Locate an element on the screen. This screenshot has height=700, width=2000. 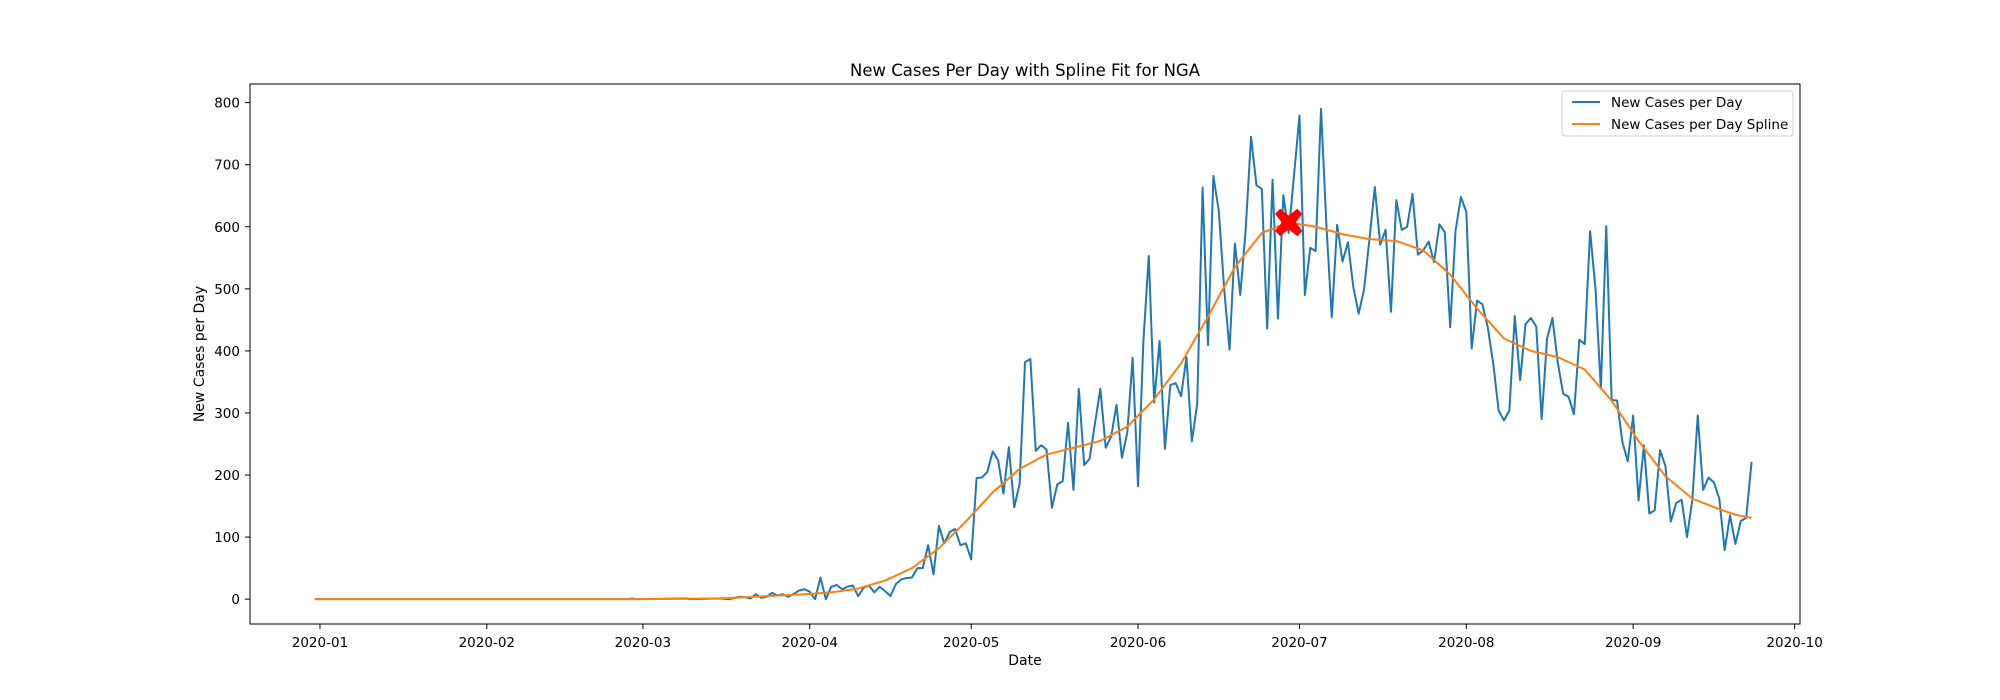
y-axis: 0 100 200 300 400 500 600 700 800 is located at coordinates (232, 352).